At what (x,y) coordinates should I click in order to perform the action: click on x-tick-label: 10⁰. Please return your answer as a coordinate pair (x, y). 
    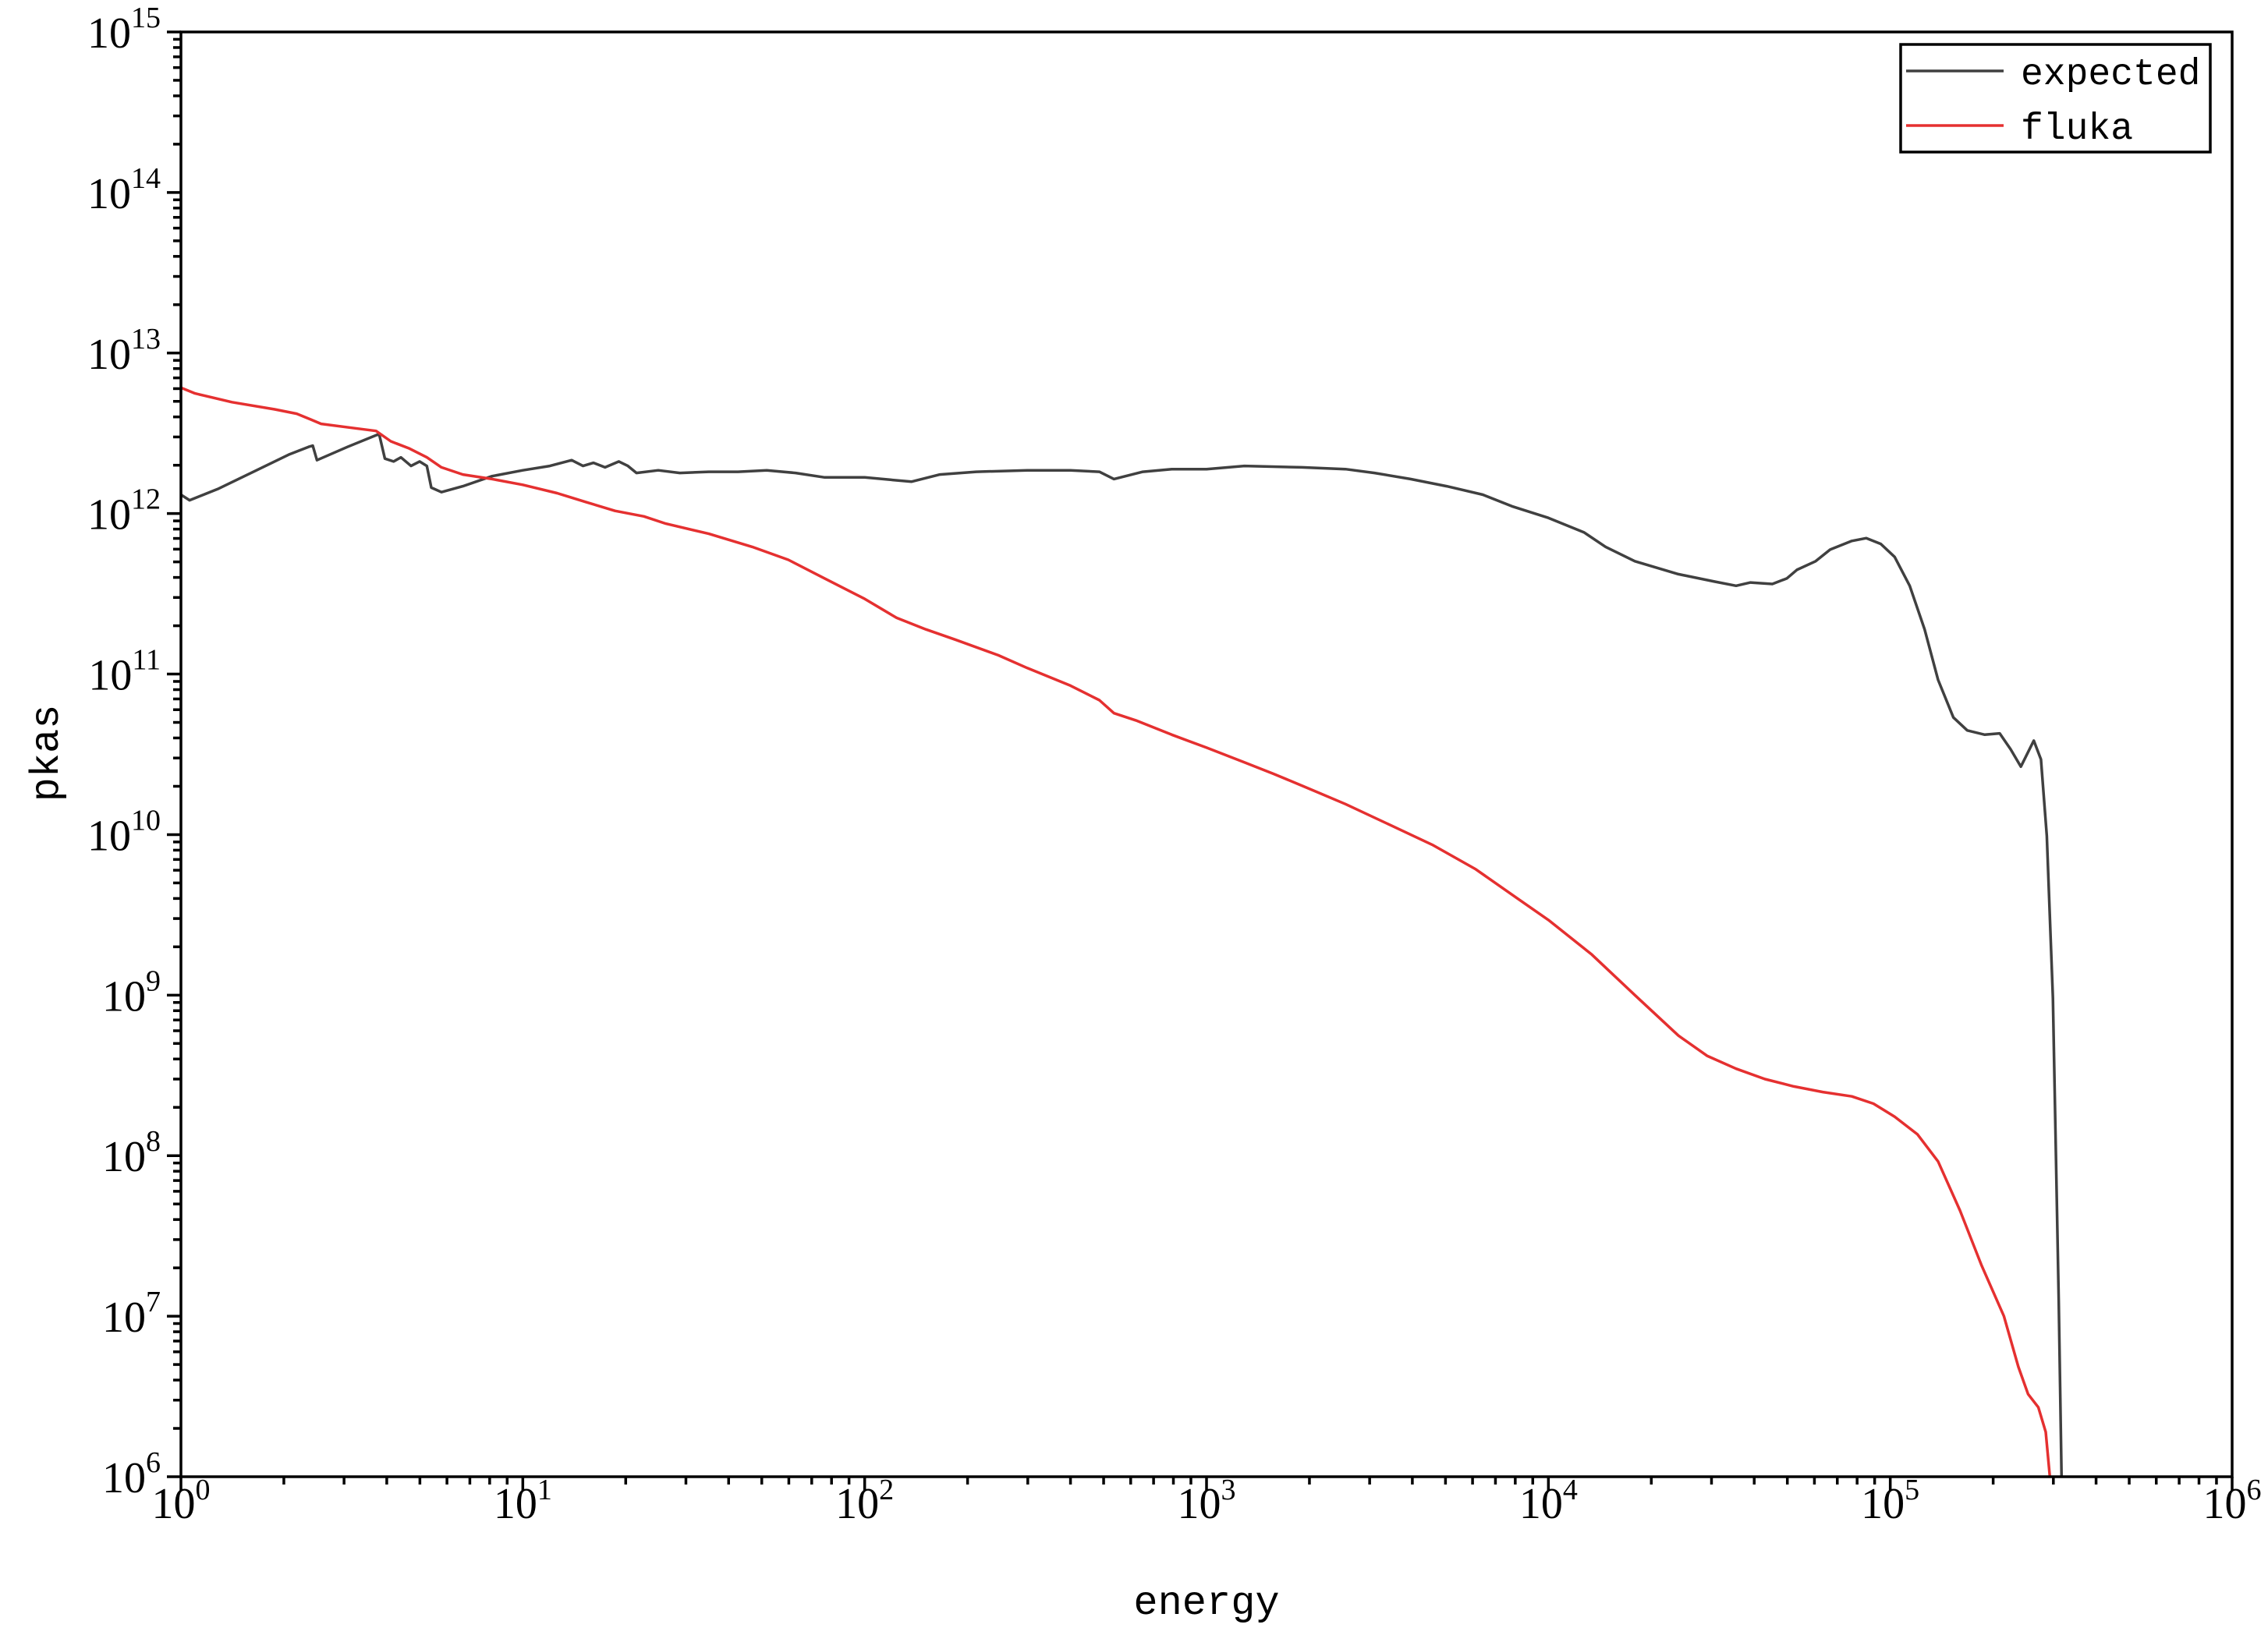
    Looking at the image, I should click on (181, 1501).